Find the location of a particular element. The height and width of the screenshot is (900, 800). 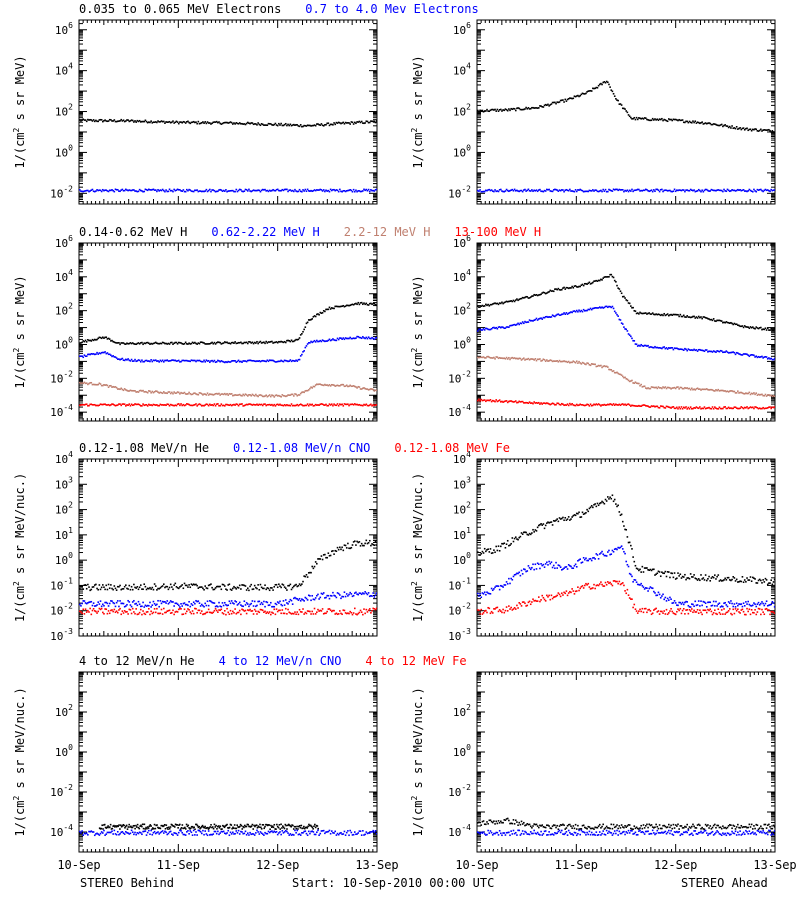

plot-frame is located at coordinates (228, 112).